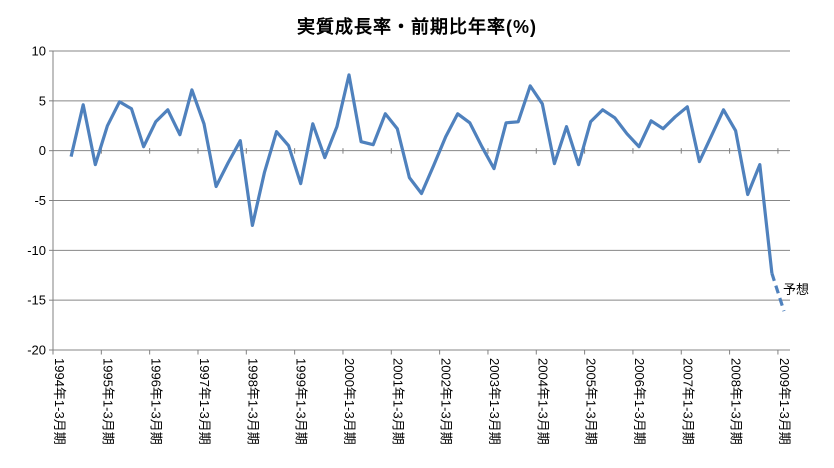 The width and height of the screenshot is (834, 468). I want to click on x-axis-label: 1999年1-3月期, so click(301, 401).